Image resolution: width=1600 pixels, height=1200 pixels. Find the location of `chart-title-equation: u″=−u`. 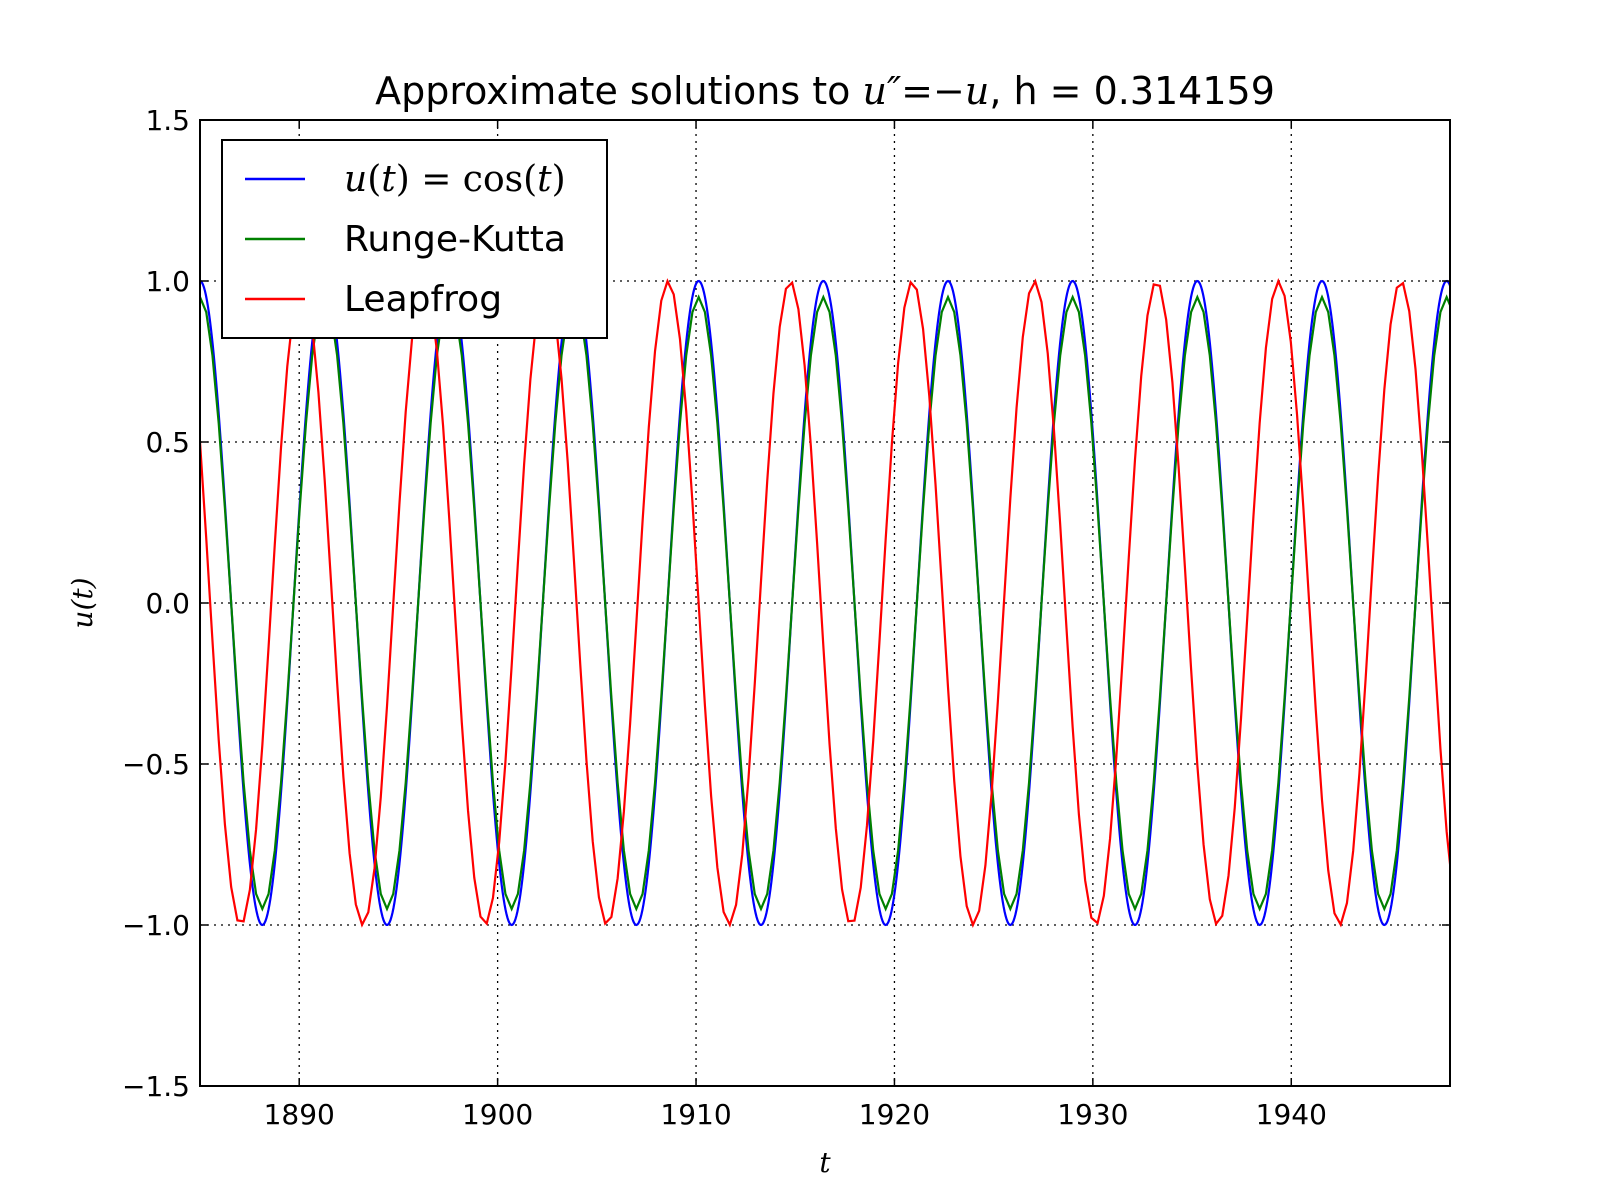

chart-title-equation: u″=−u is located at coordinates (926, 91).